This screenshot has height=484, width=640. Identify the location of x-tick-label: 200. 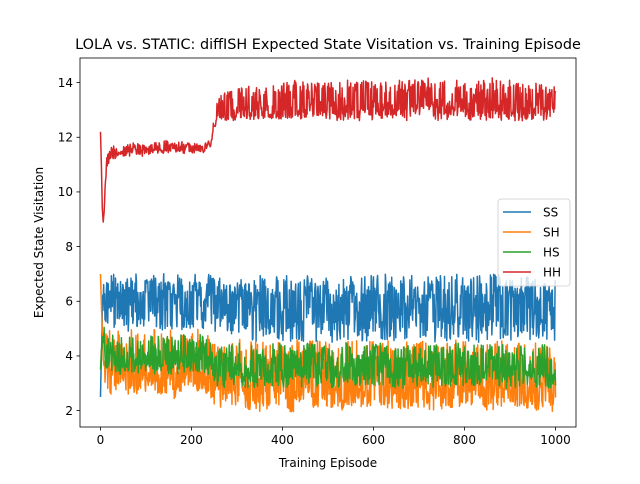
(191, 440).